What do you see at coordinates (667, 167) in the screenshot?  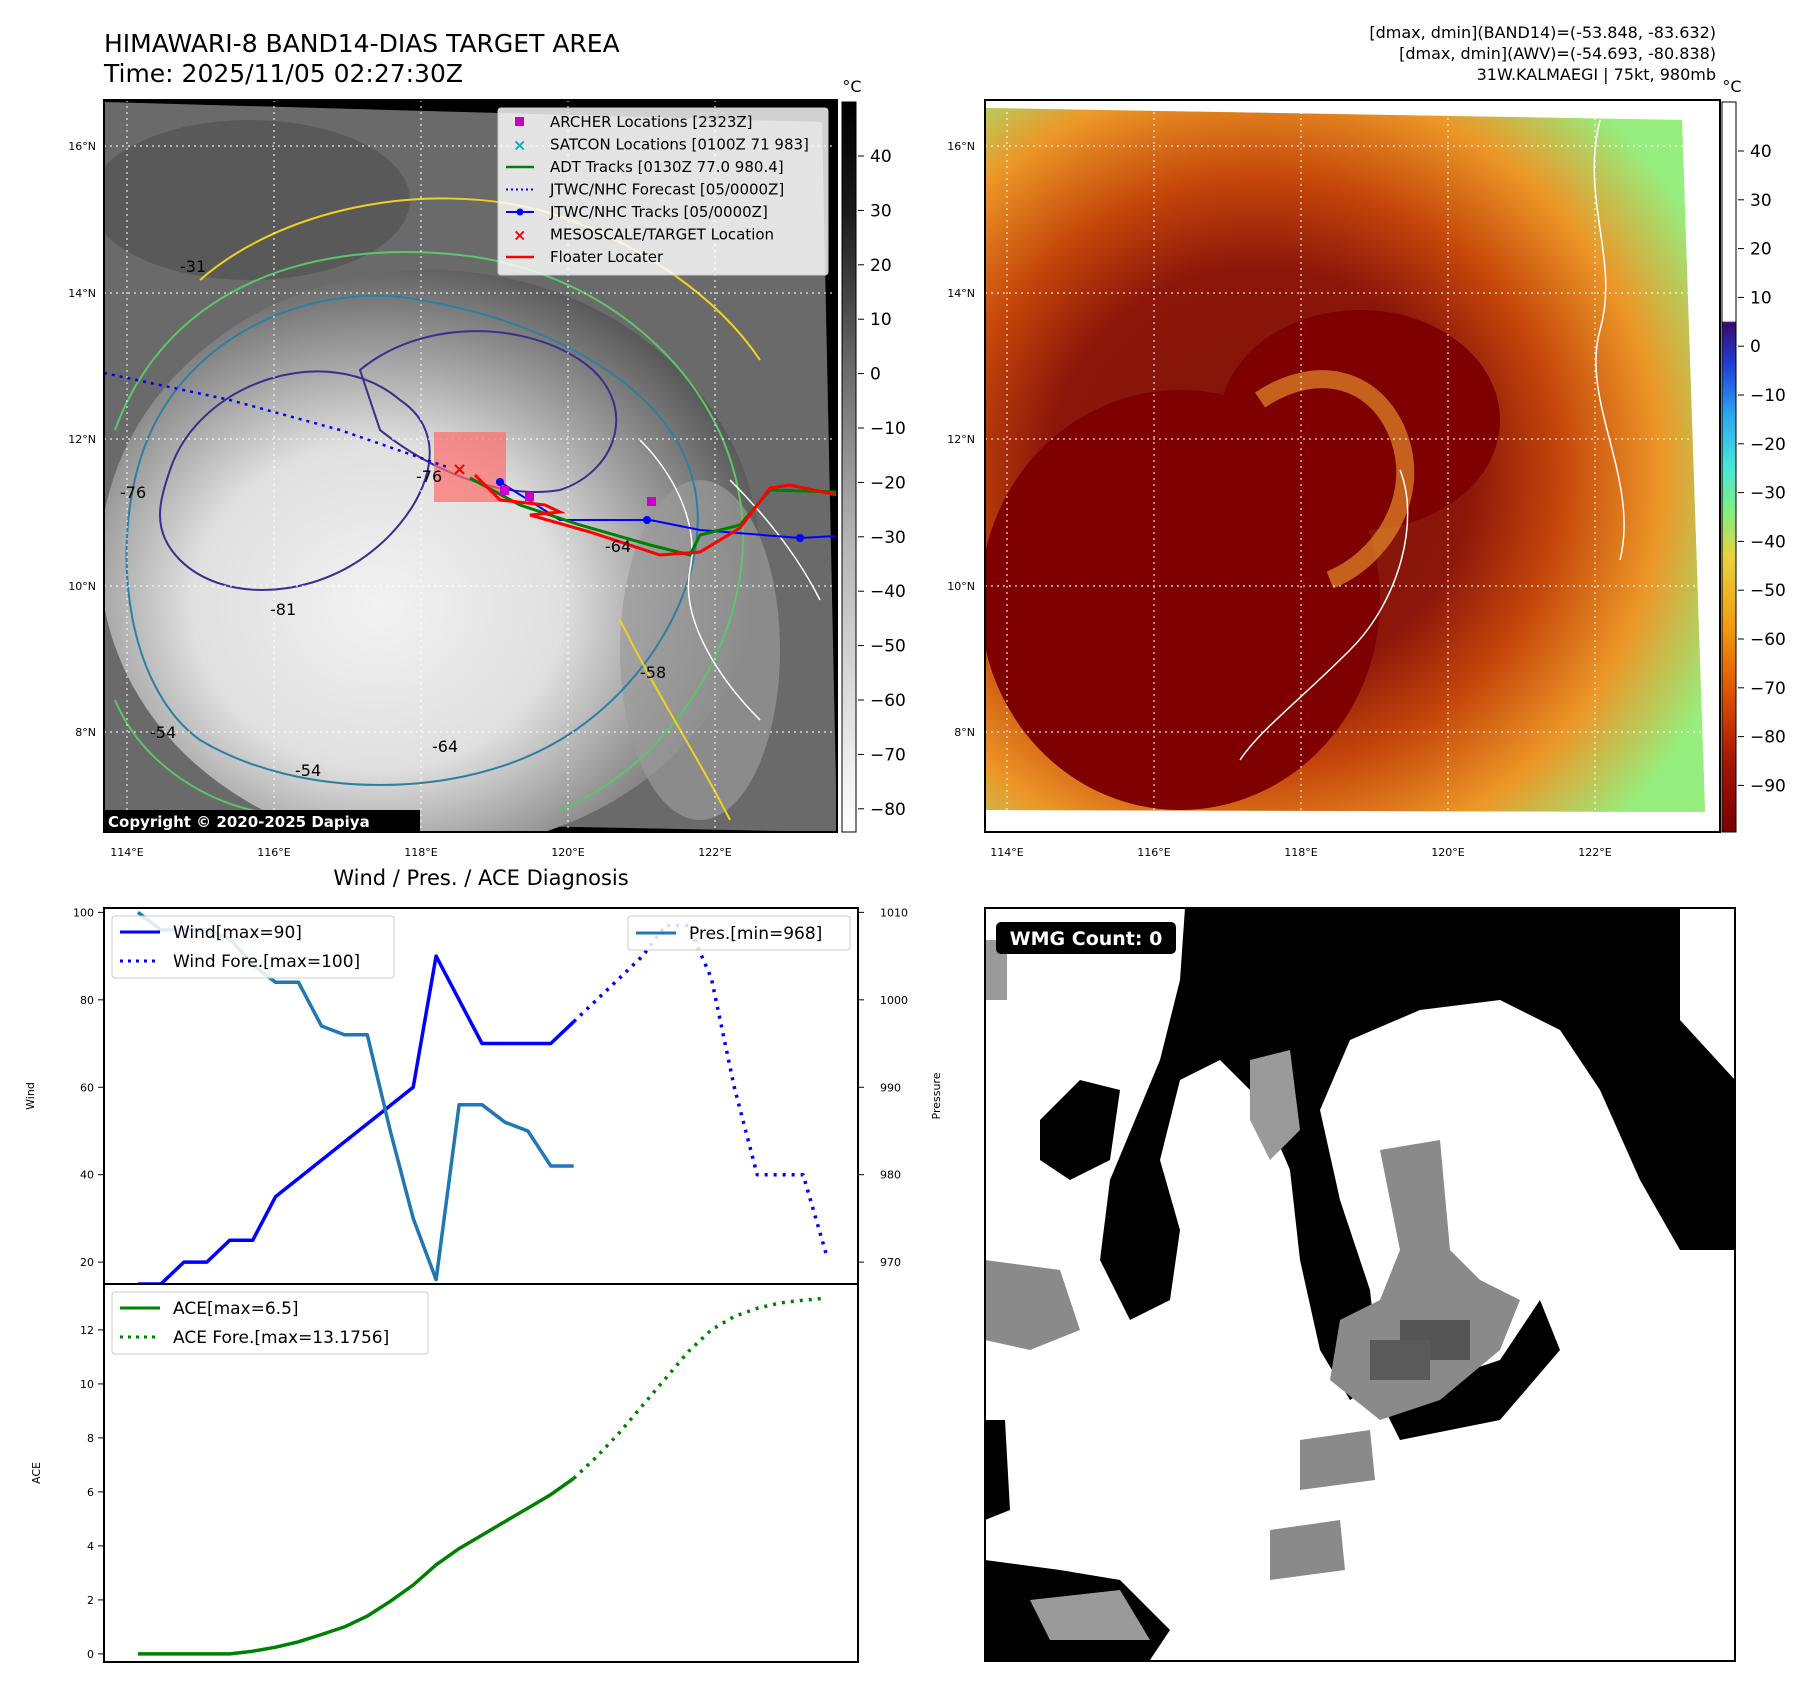 I see `legend-label: ADT Tracks [0130Z 77.0 980.4]` at bounding box center [667, 167].